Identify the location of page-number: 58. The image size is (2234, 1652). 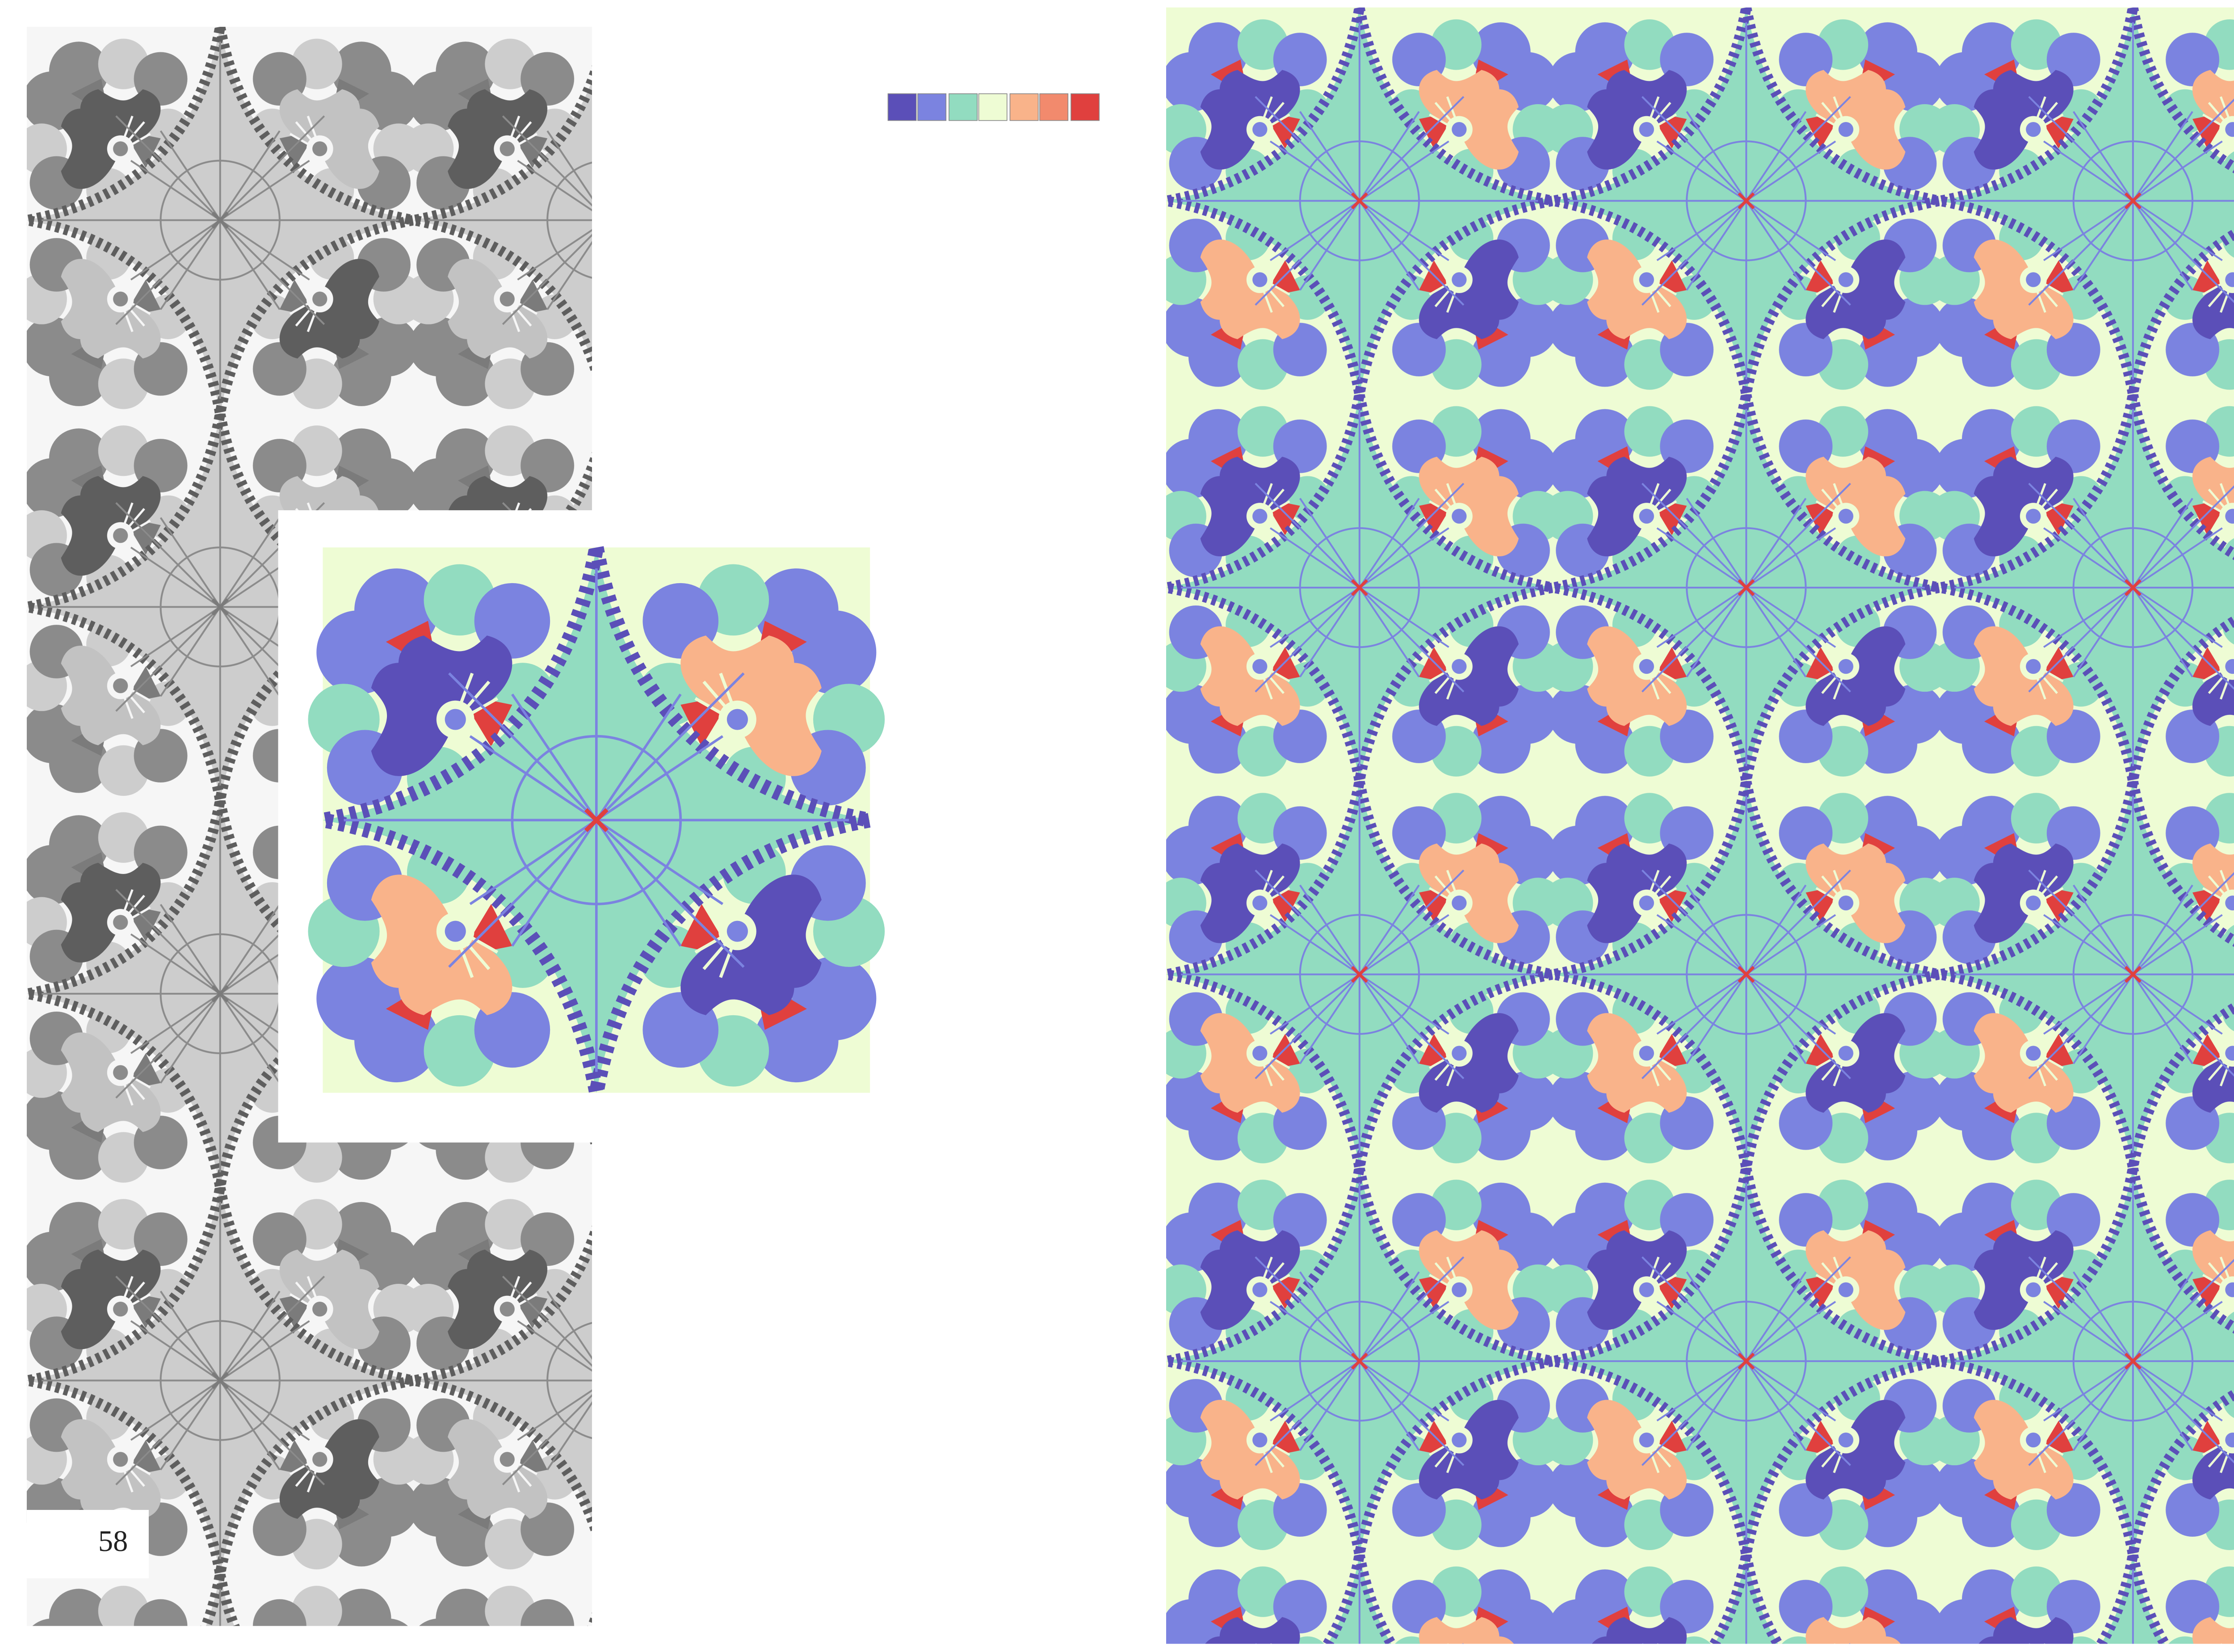
(113, 1541).